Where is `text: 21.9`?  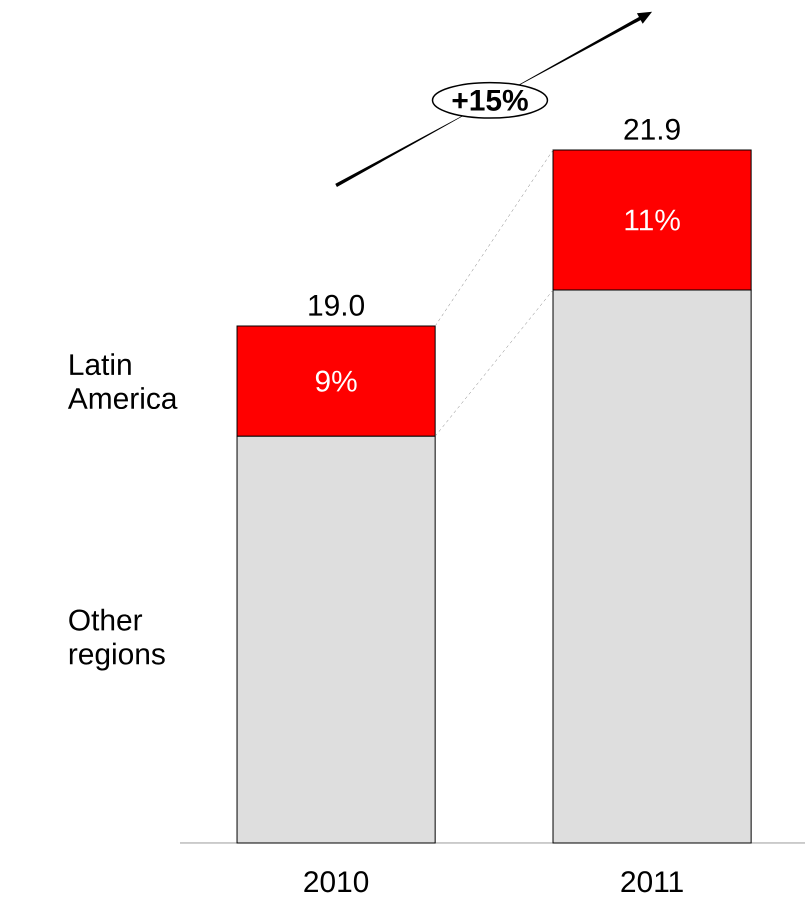
text: 21.9 is located at coordinates (652, 129).